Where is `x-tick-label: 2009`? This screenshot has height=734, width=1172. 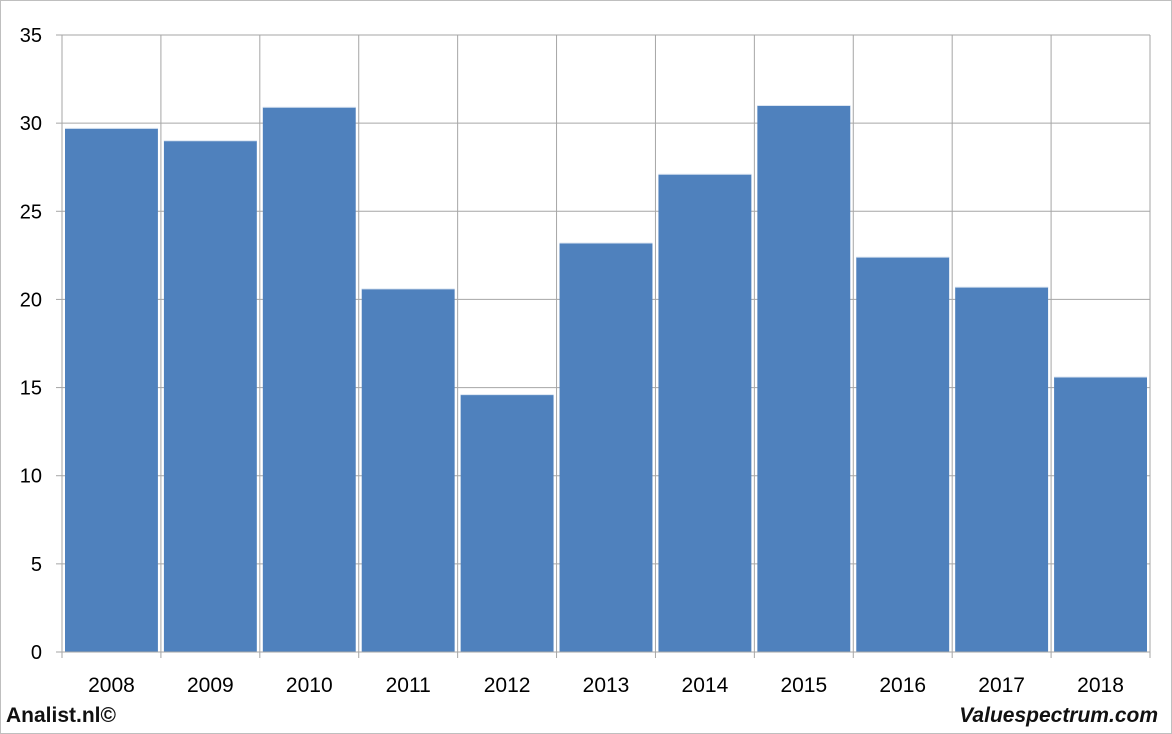 x-tick-label: 2009 is located at coordinates (210, 685).